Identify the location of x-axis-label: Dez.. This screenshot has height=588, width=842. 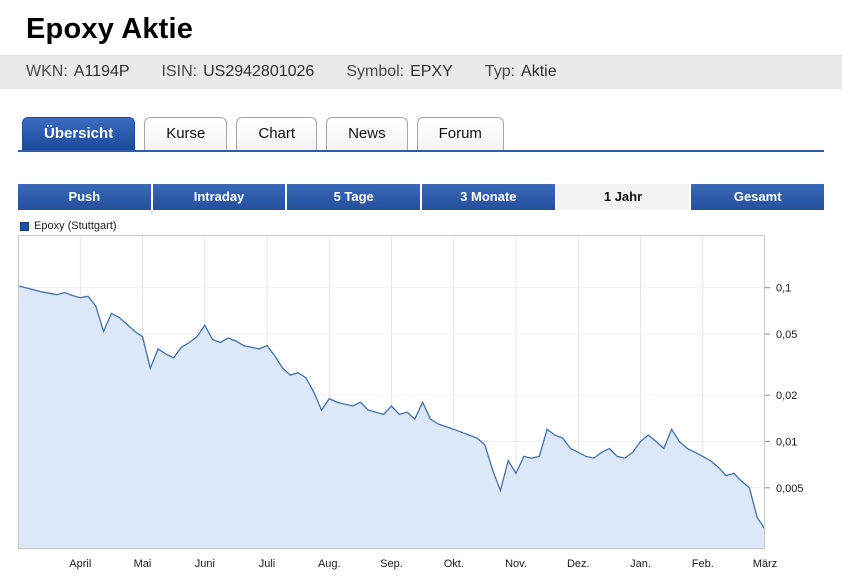
(578, 564).